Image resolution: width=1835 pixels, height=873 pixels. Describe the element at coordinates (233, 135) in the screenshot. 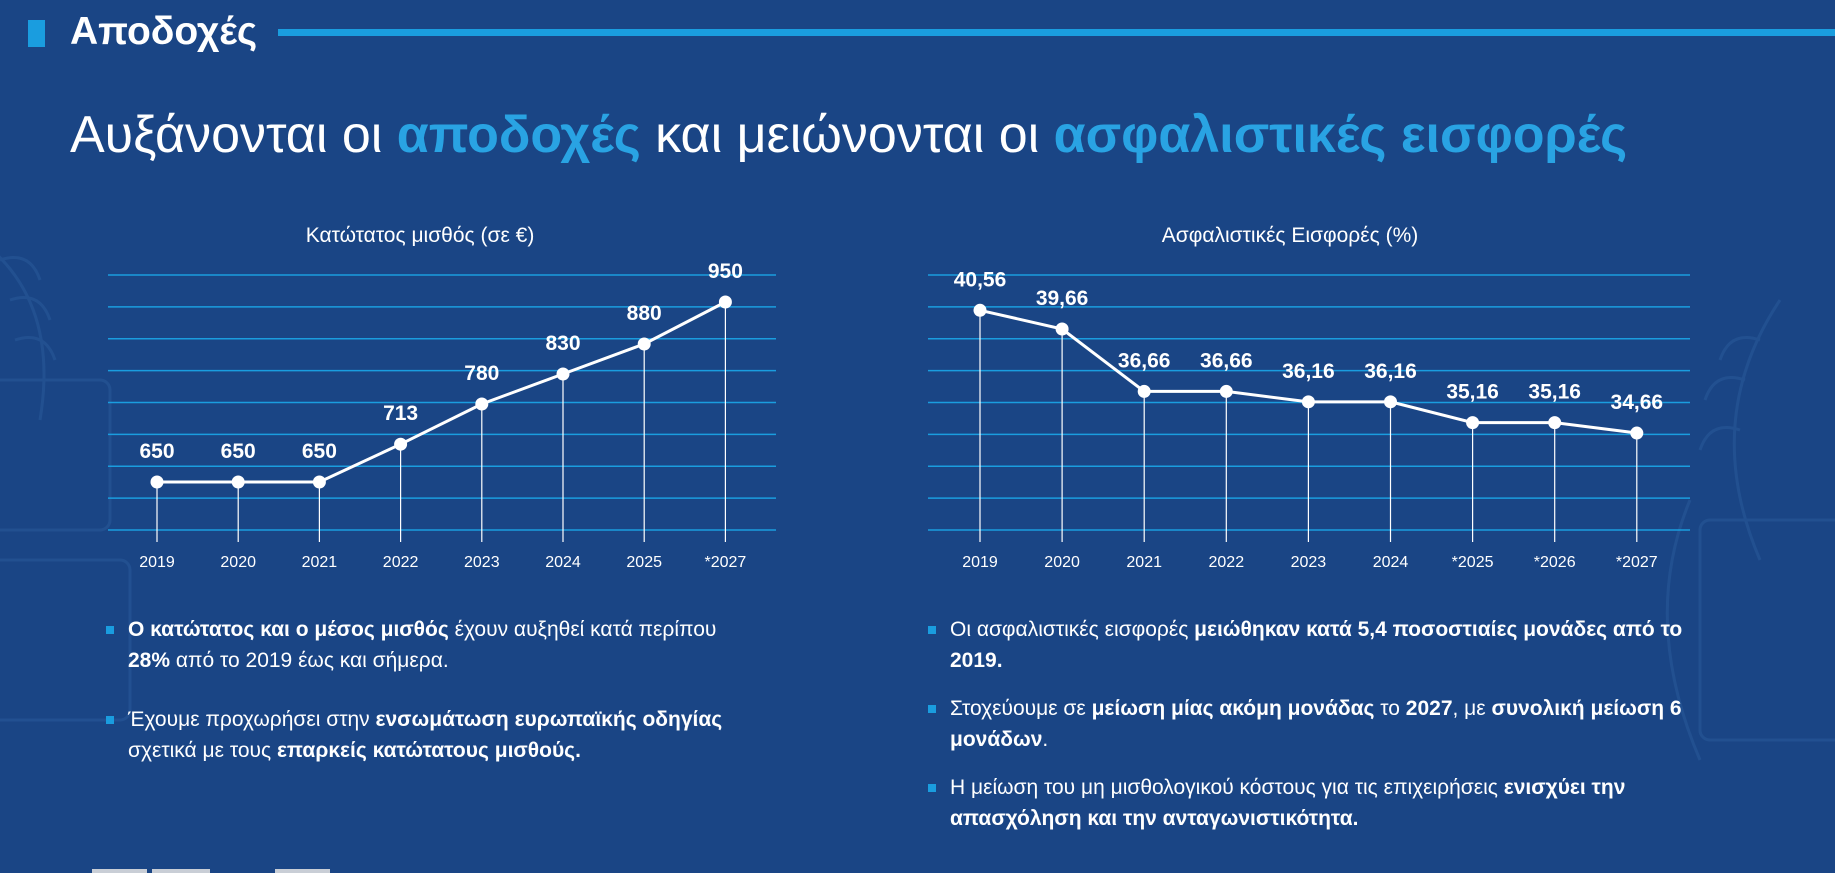

I see `headline-part-1: Αυξάνονται οι` at that location.